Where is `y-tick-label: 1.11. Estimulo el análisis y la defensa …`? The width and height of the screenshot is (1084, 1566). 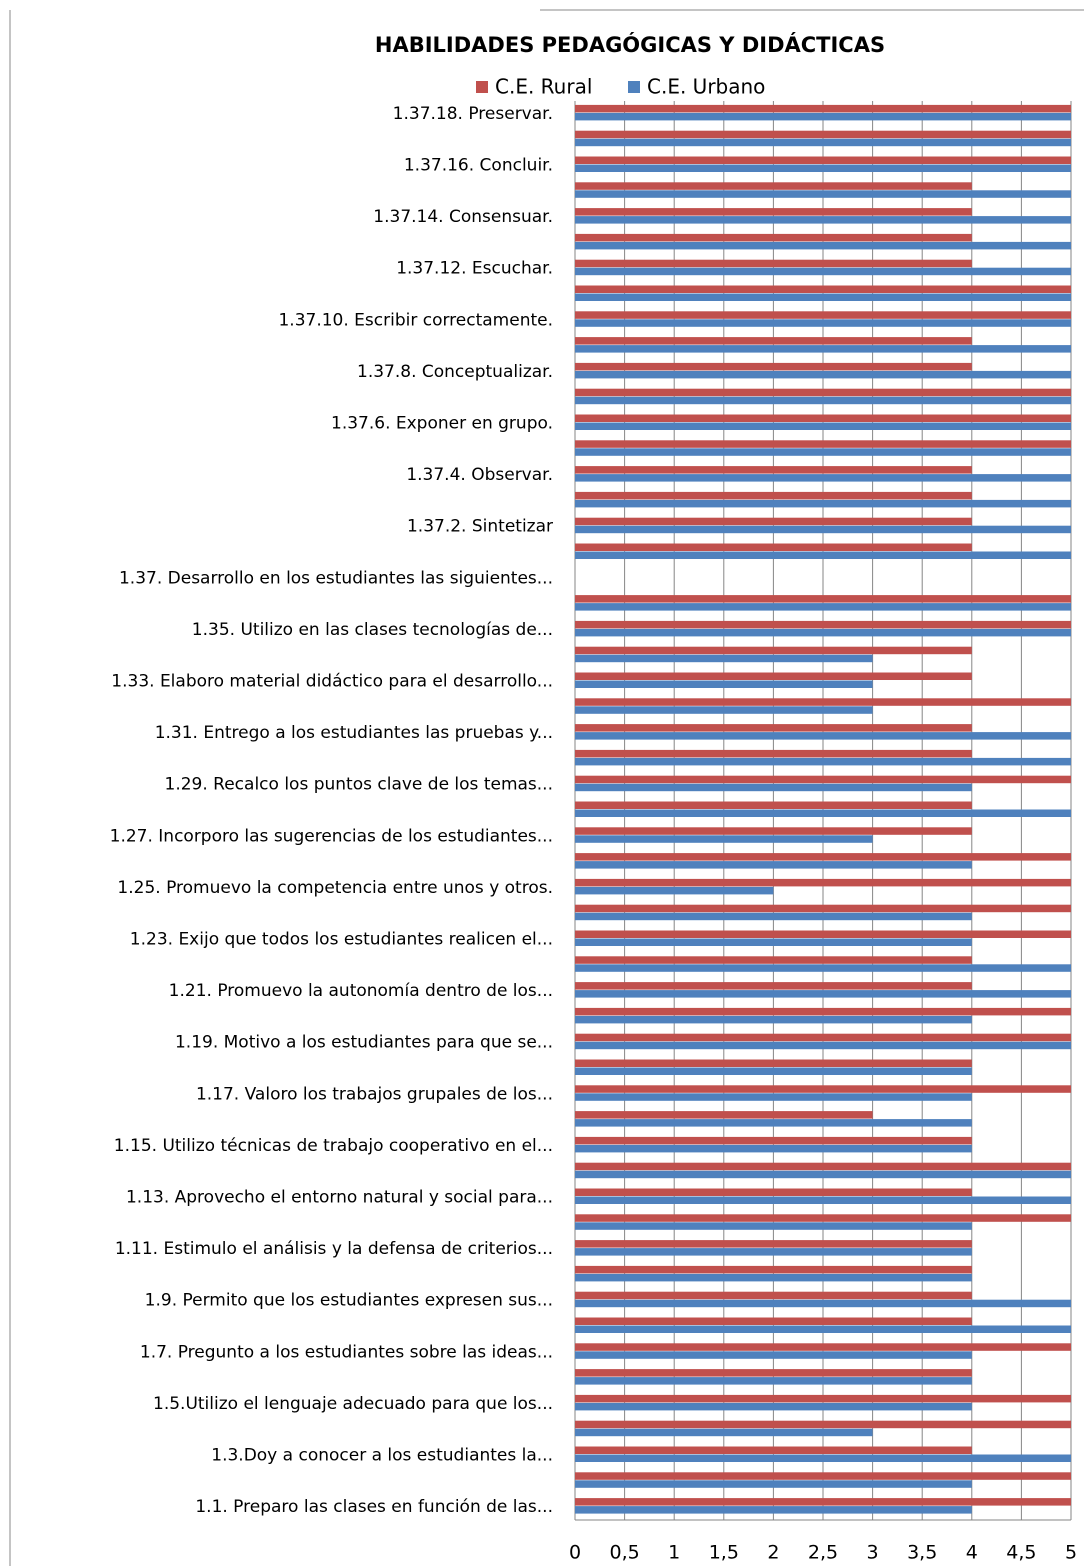
y-tick-label: 1.11. Estimulo el análisis y la defensa … is located at coordinates (334, 1249).